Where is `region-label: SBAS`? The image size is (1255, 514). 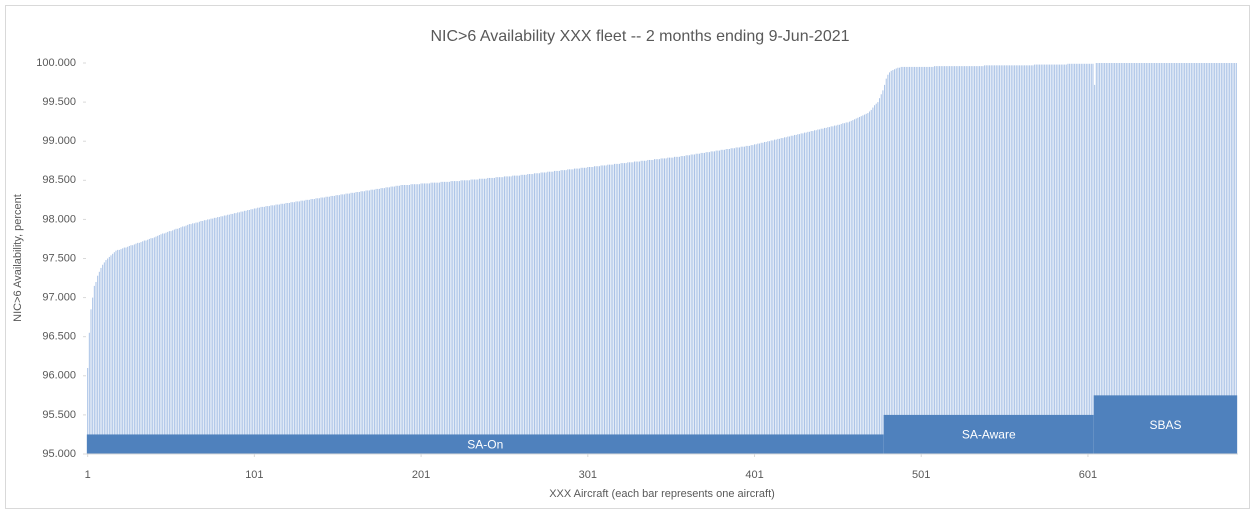
region-label: SBAS is located at coordinates (1165, 425).